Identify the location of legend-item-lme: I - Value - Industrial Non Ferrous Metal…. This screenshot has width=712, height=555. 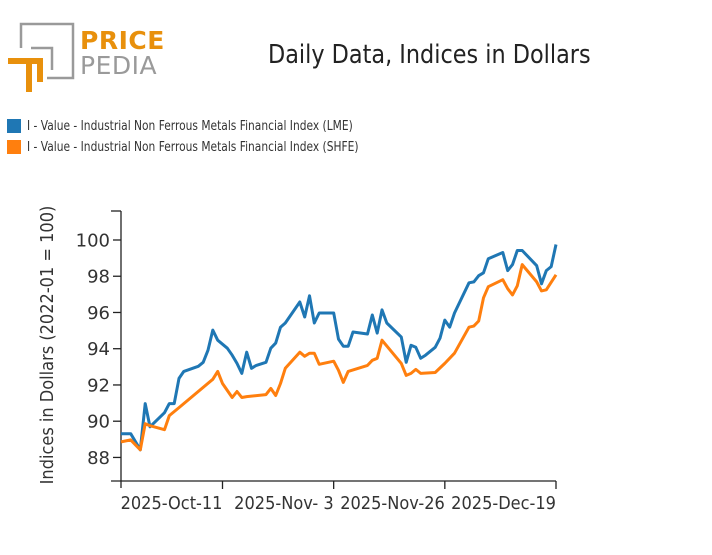
(215, 126).